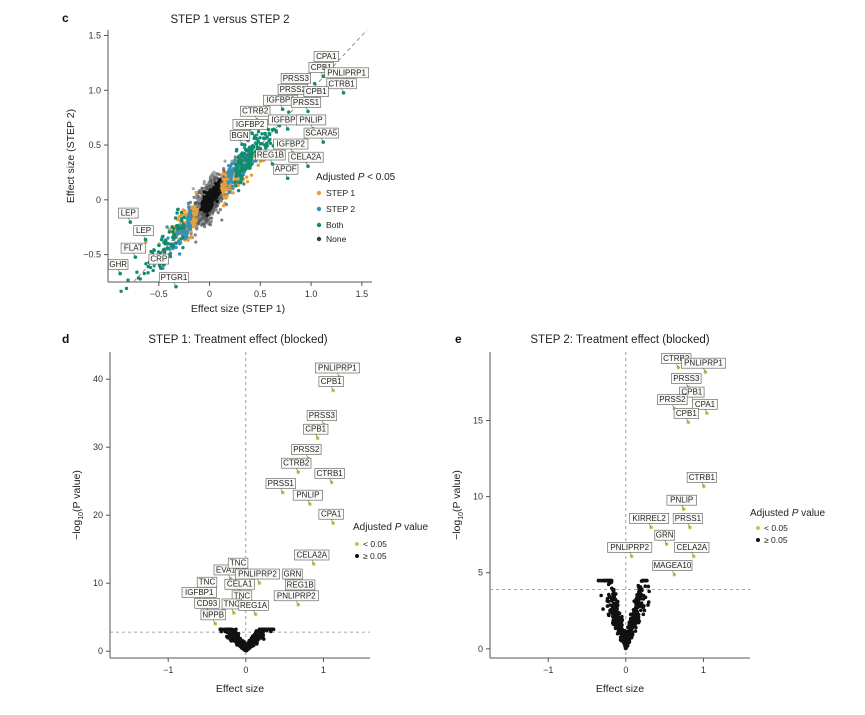 The height and width of the screenshot is (715, 865). I want to click on panel-e-gene-label: GRN, so click(665, 535).